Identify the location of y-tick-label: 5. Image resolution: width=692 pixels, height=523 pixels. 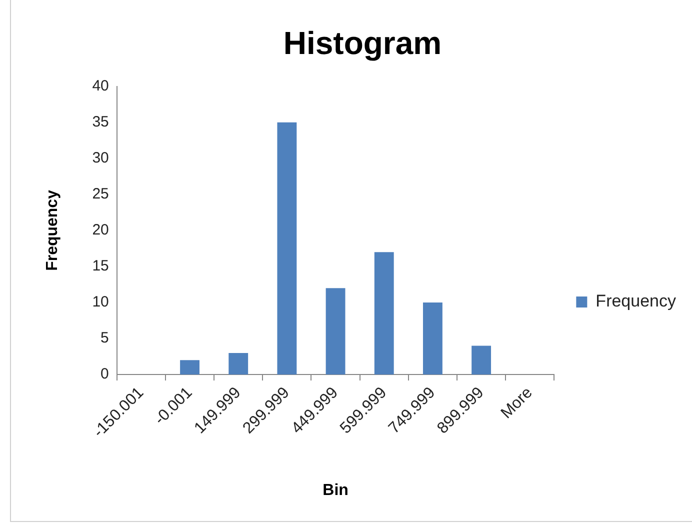
(104, 338).